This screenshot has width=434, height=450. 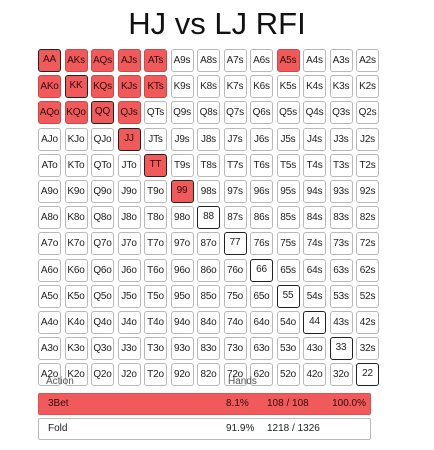 What do you see at coordinates (367, 60) in the screenshot?
I see `hand-cell-a2s: A2s` at bounding box center [367, 60].